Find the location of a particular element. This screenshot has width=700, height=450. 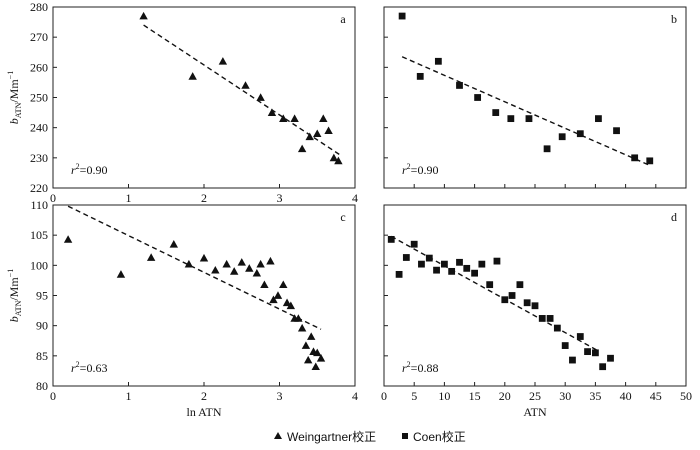

y-tick-label: 260 is located at coordinates (39, 67).